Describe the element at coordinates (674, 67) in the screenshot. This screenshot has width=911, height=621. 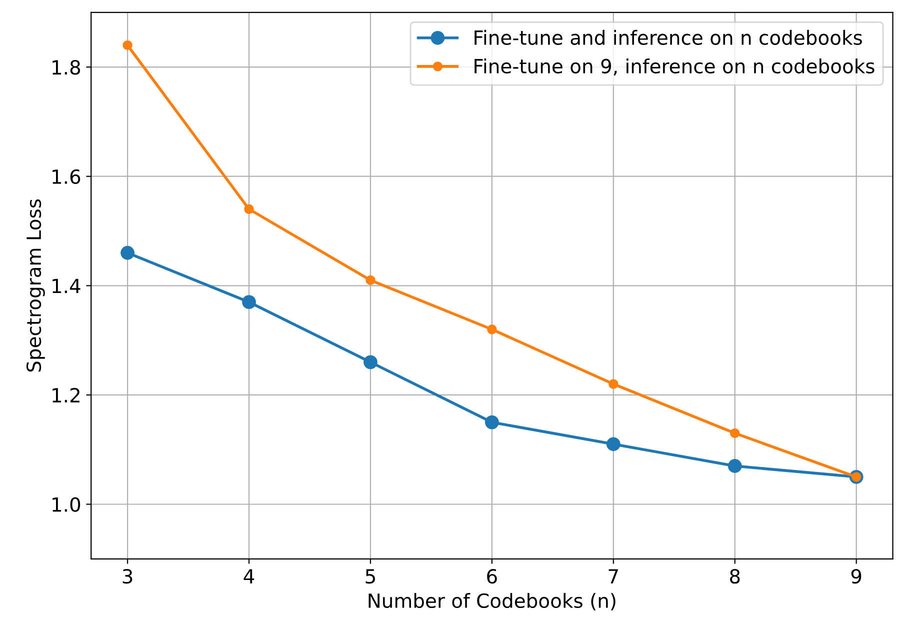
I see `legend-label: Fine-tune on 9, inference on n codebooks` at that location.